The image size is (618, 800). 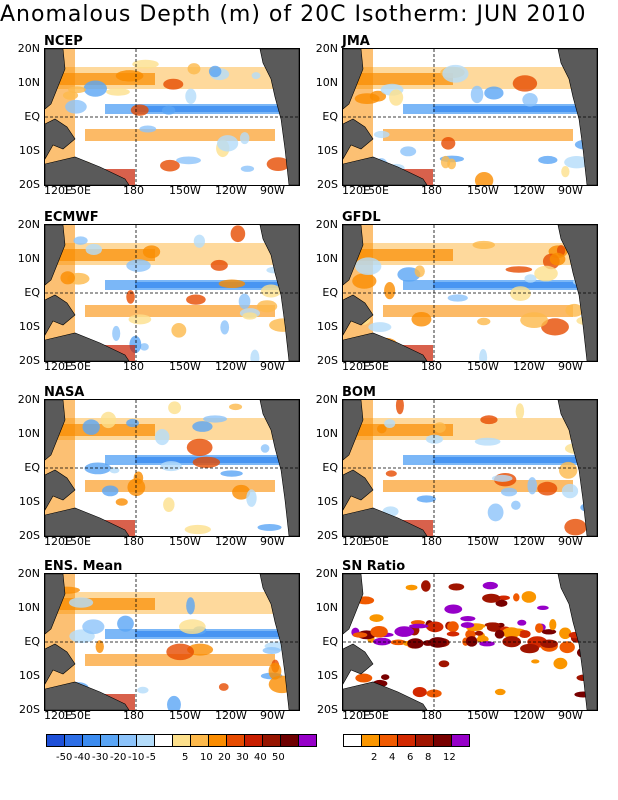 What do you see at coordinates (374, 566) in the screenshot?
I see `panel-label: SN Ratio` at bounding box center [374, 566].